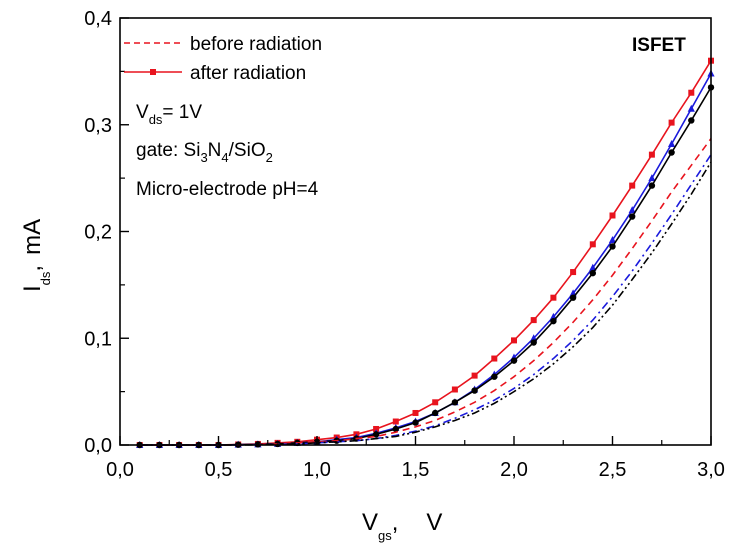  I want to click on y-axis-unit: mA, so click(32, 237).